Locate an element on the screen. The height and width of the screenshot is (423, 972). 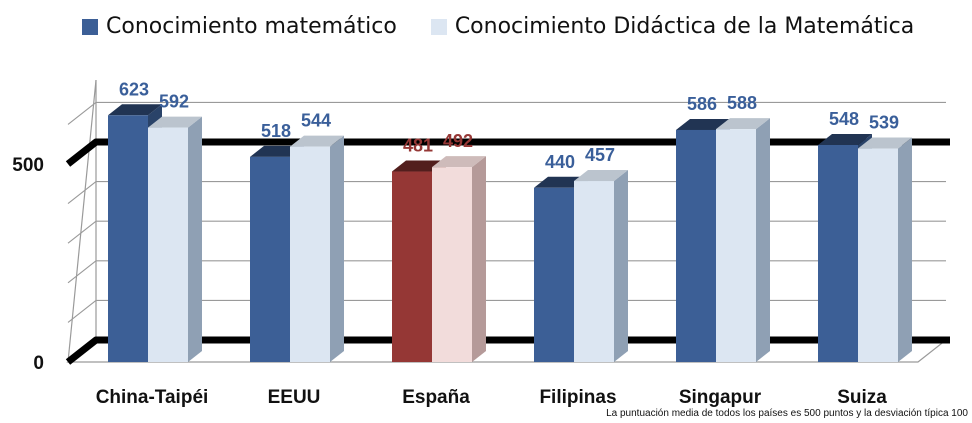
x-tick-label: EEUU is located at coordinates (294, 397).